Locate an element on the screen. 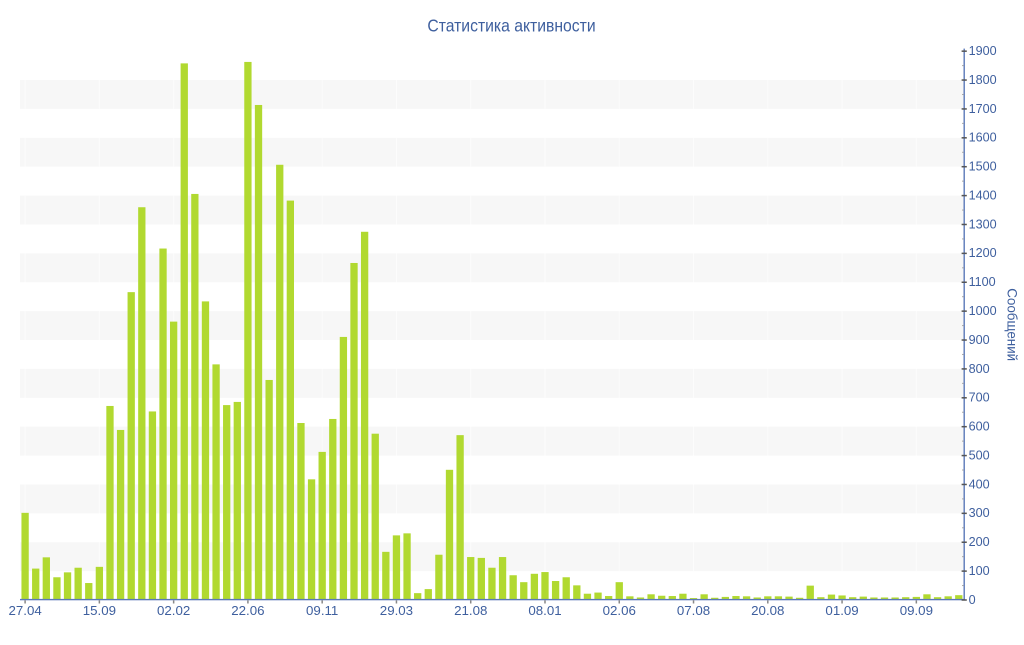  svg-text: 900 is located at coordinates (979, 340).